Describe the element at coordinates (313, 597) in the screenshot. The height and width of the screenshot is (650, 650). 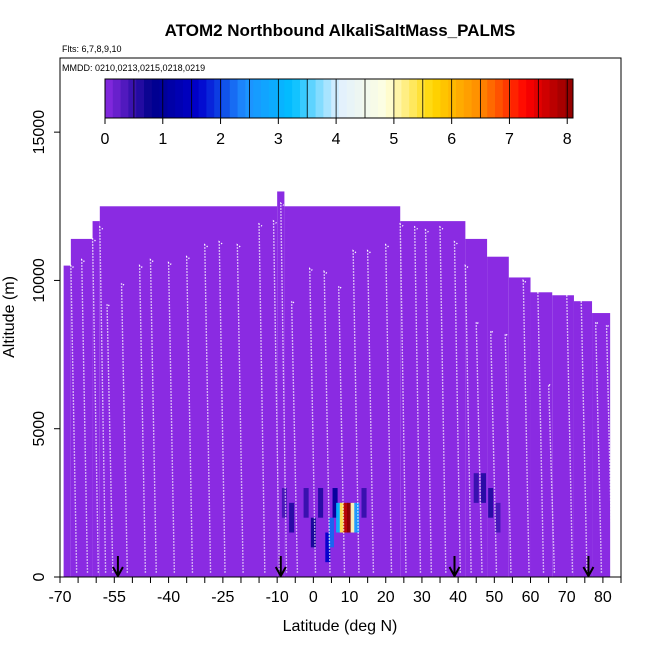
I see `x-tick-label-5: 0` at that location.